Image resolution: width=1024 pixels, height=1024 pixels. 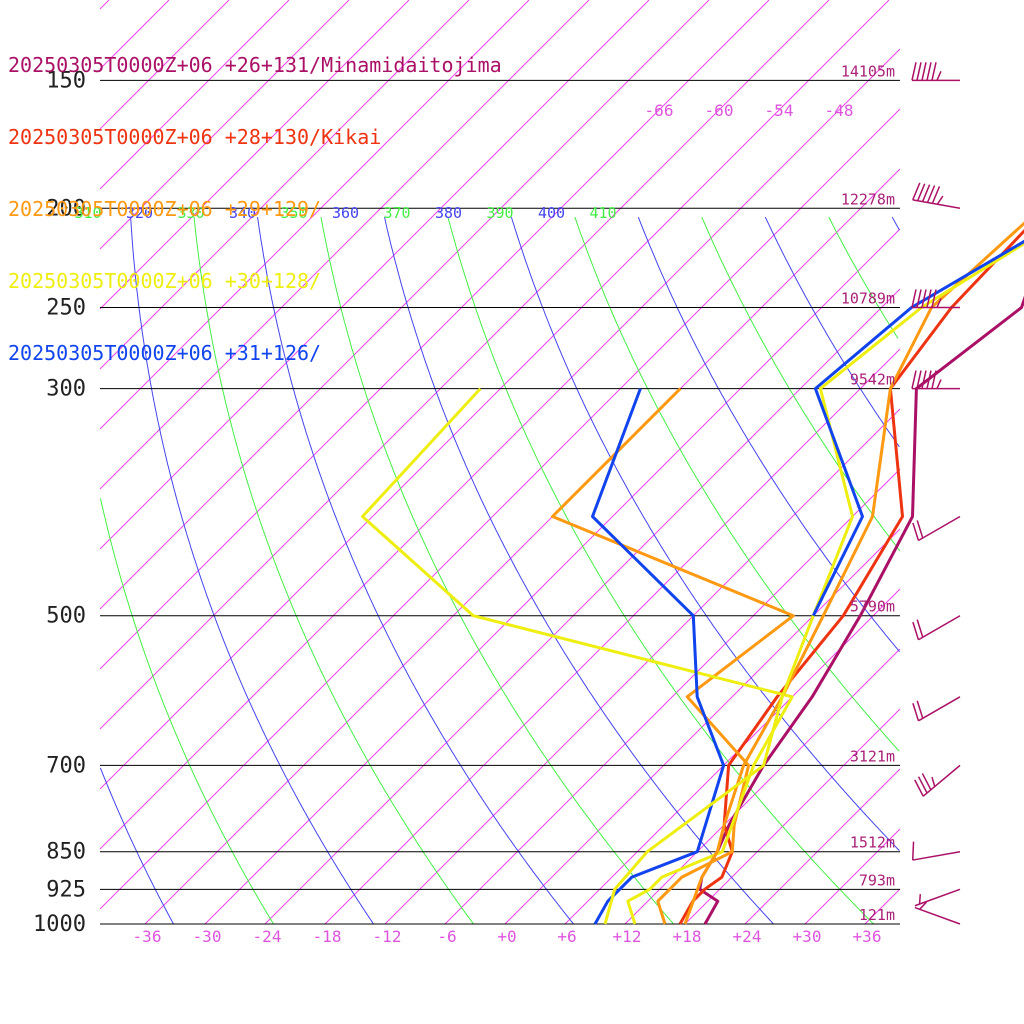 I want to click on x-tick-label: +24, so click(x=747, y=936).